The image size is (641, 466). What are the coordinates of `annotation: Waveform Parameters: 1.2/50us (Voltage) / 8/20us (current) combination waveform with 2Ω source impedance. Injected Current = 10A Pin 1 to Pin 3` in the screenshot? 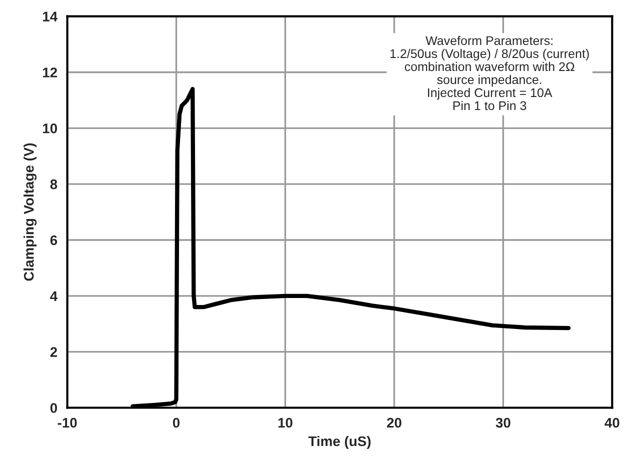 It's located at (489, 73).